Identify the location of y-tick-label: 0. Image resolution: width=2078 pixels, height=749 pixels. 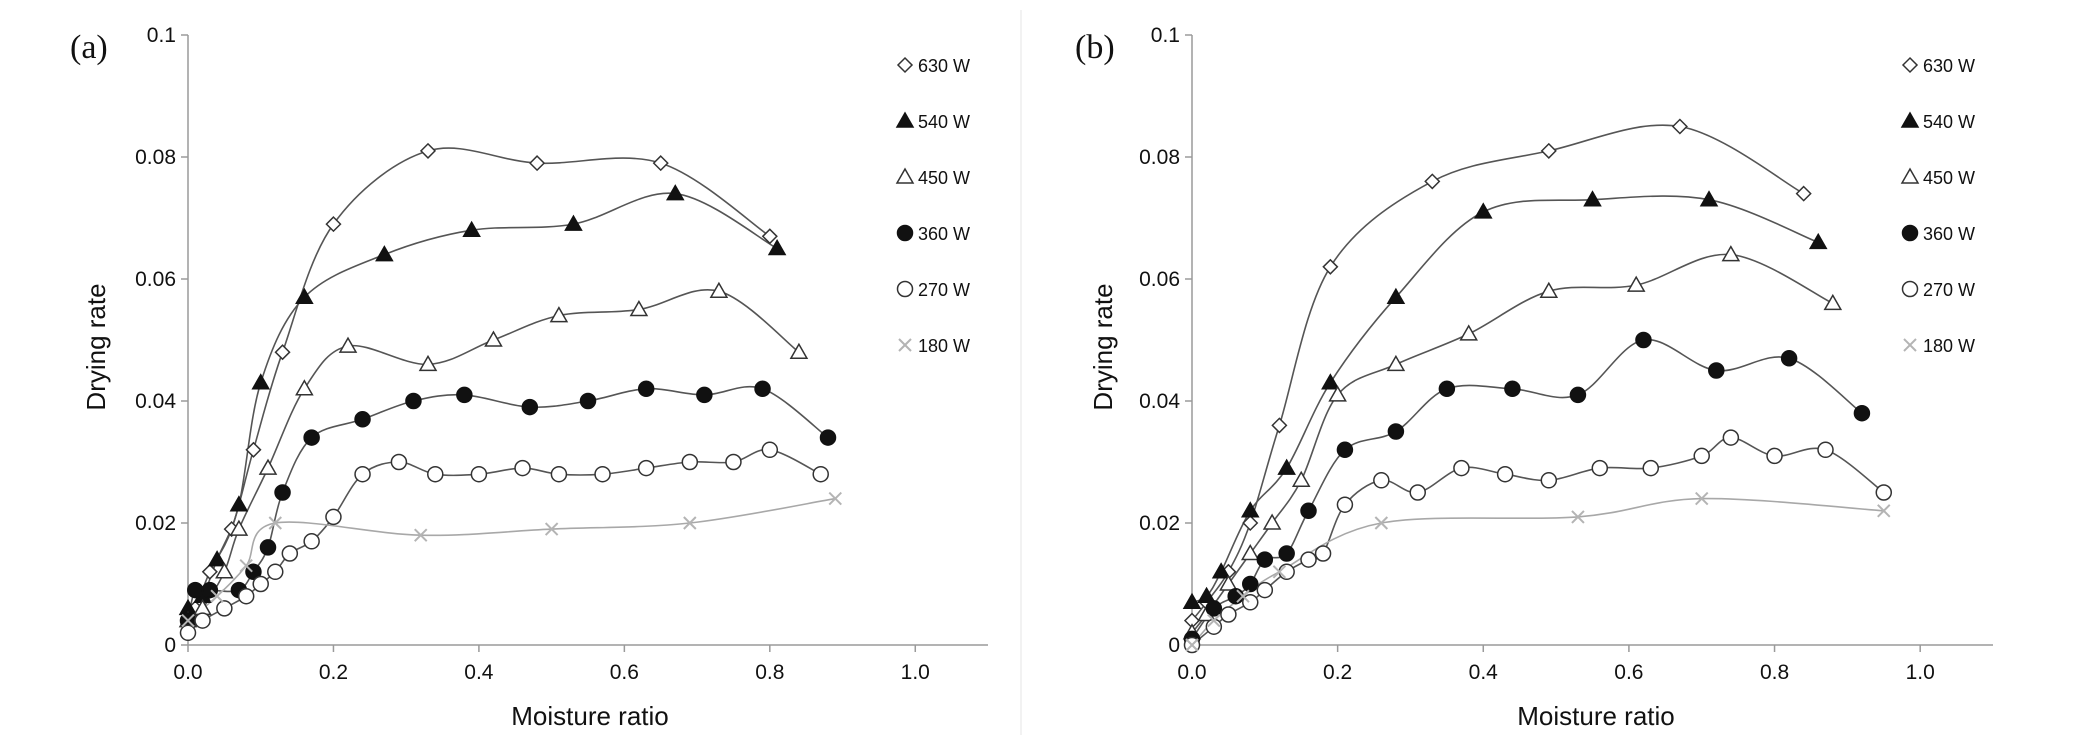
(170, 645).